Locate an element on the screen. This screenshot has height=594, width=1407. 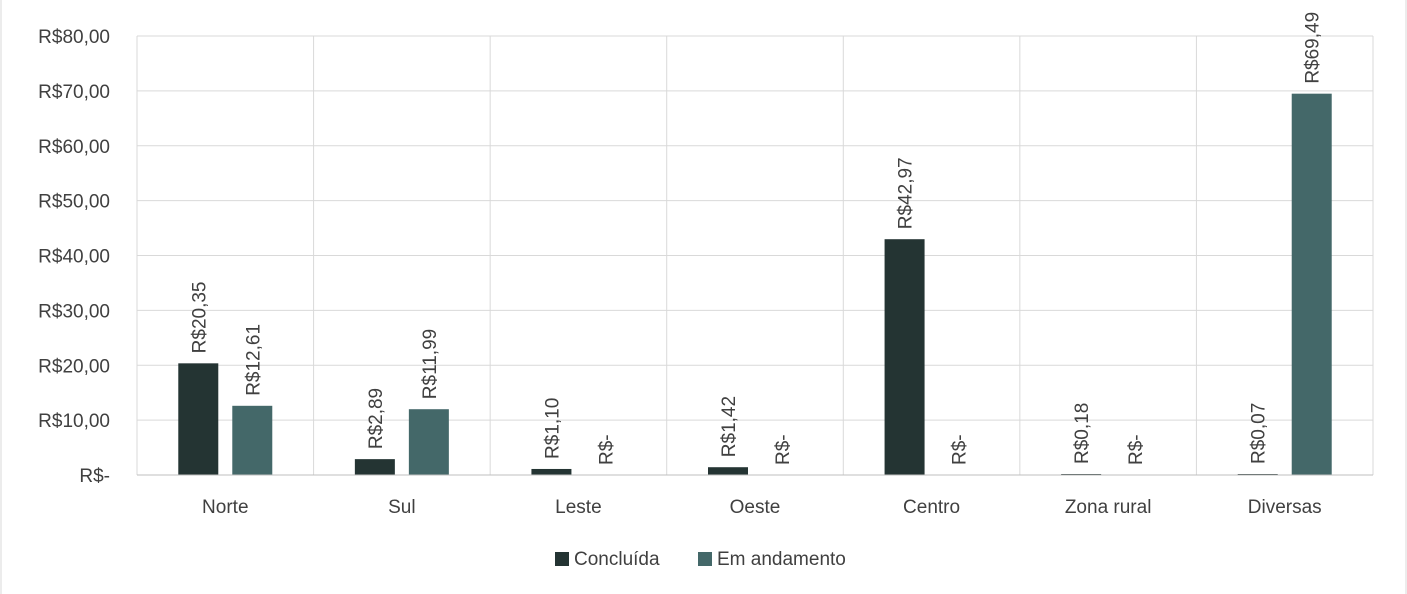
y-tick-label: R$50,00 is located at coordinates (74, 202).